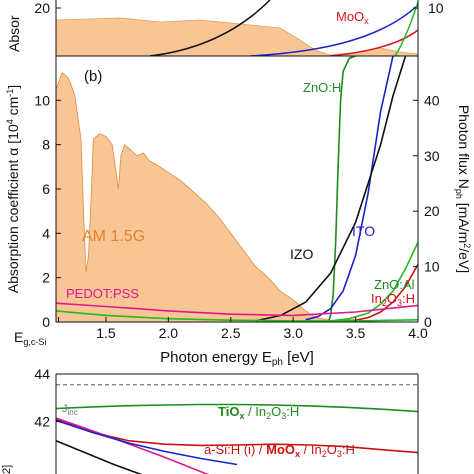 This screenshot has height=474, width=474. I want to click on y-tick-label: 8, so click(46, 145).